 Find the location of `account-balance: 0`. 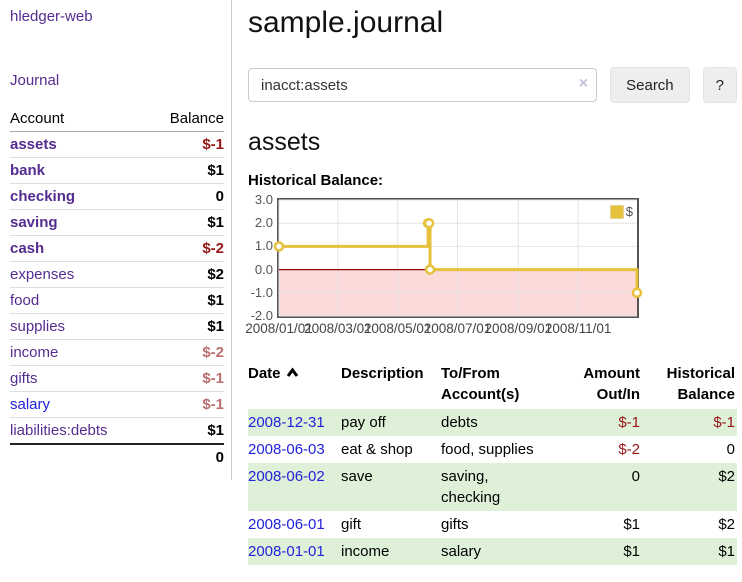

account-balance: 0 is located at coordinates (185, 196).